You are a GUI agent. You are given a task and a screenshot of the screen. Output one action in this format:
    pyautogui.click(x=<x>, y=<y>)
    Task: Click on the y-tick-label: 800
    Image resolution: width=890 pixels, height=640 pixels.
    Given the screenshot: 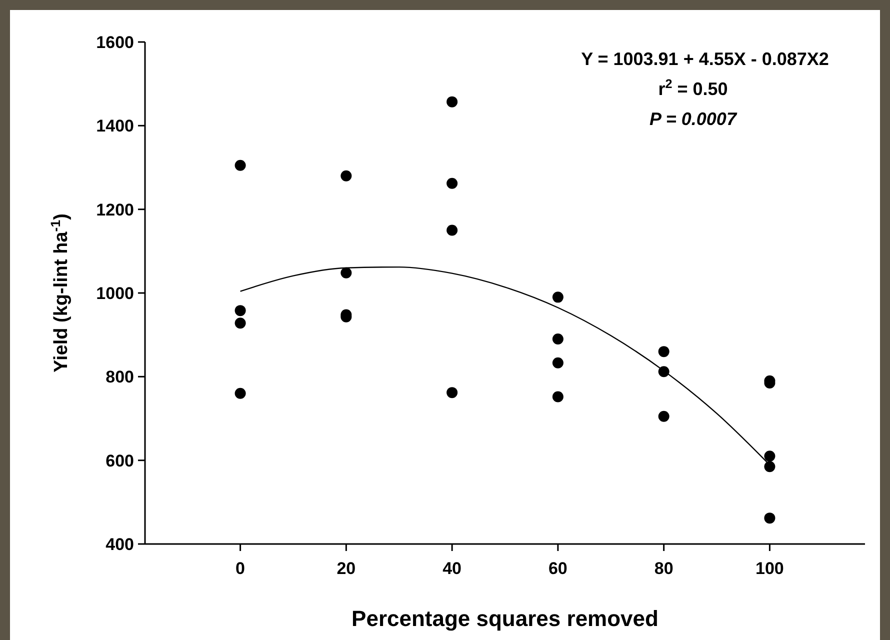 What is the action you would take?
    pyautogui.click(x=120, y=377)
    